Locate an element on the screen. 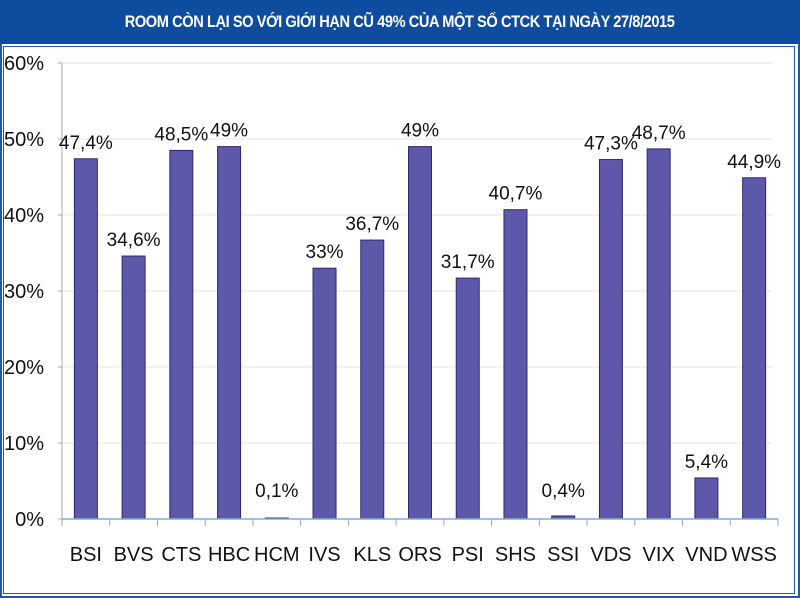  bar-hbc is located at coordinates (229, 333).